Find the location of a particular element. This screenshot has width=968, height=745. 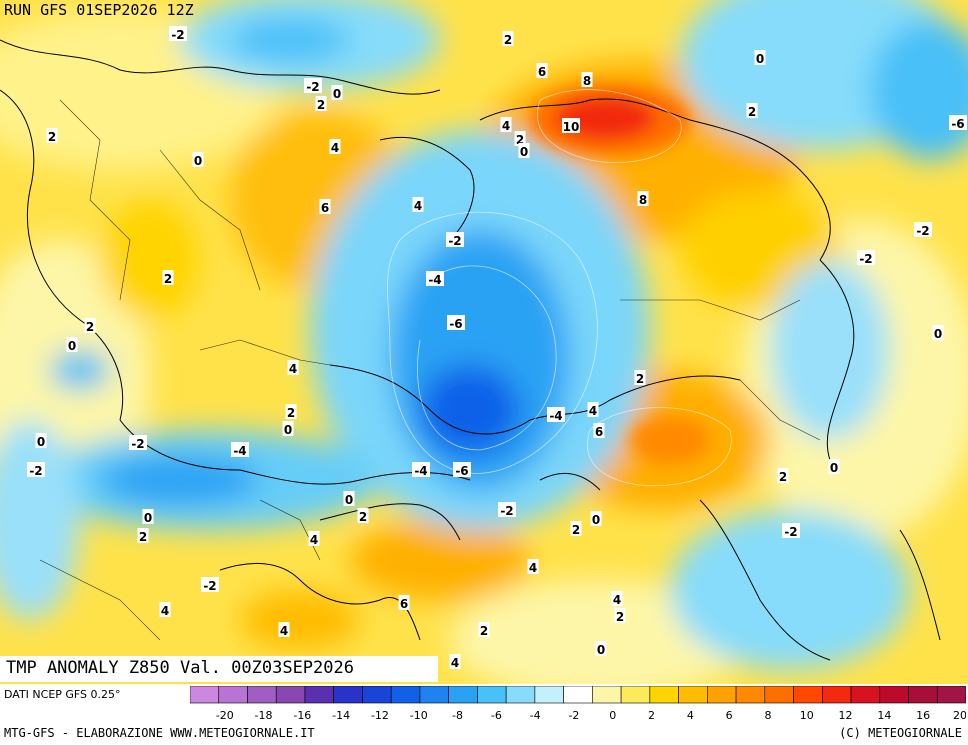

contour-label: 10 is located at coordinates (571, 127).